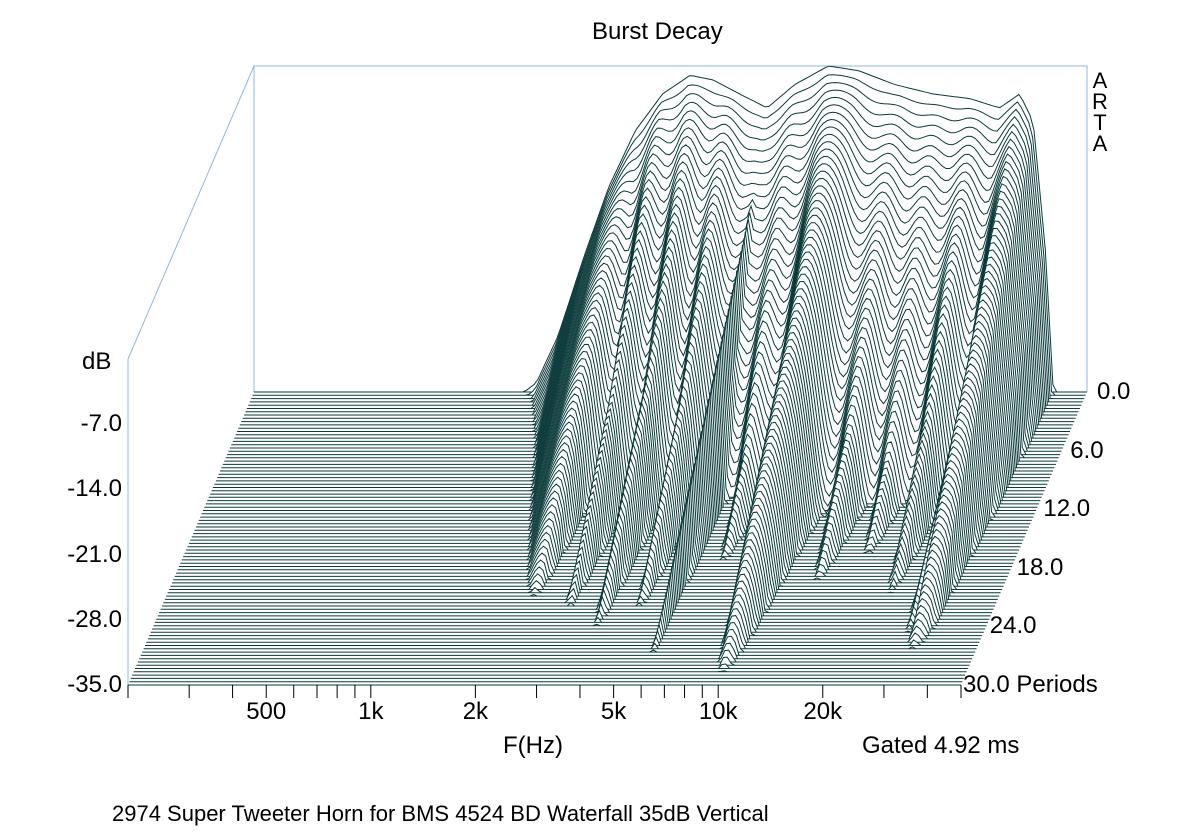  What do you see at coordinates (101, 424) in the screenshot?
I see `y-tick-label: -7.0` at bounding box center [101, 424].